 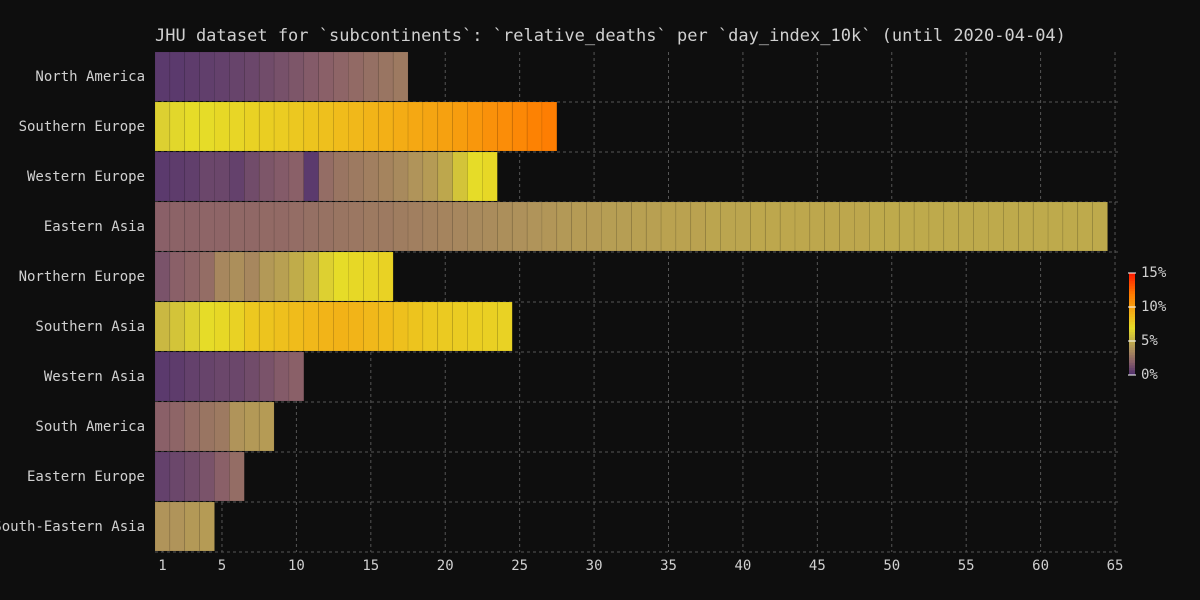 I want to click on y-tick-label: Eastern Europe, so click(x=86, y=477).